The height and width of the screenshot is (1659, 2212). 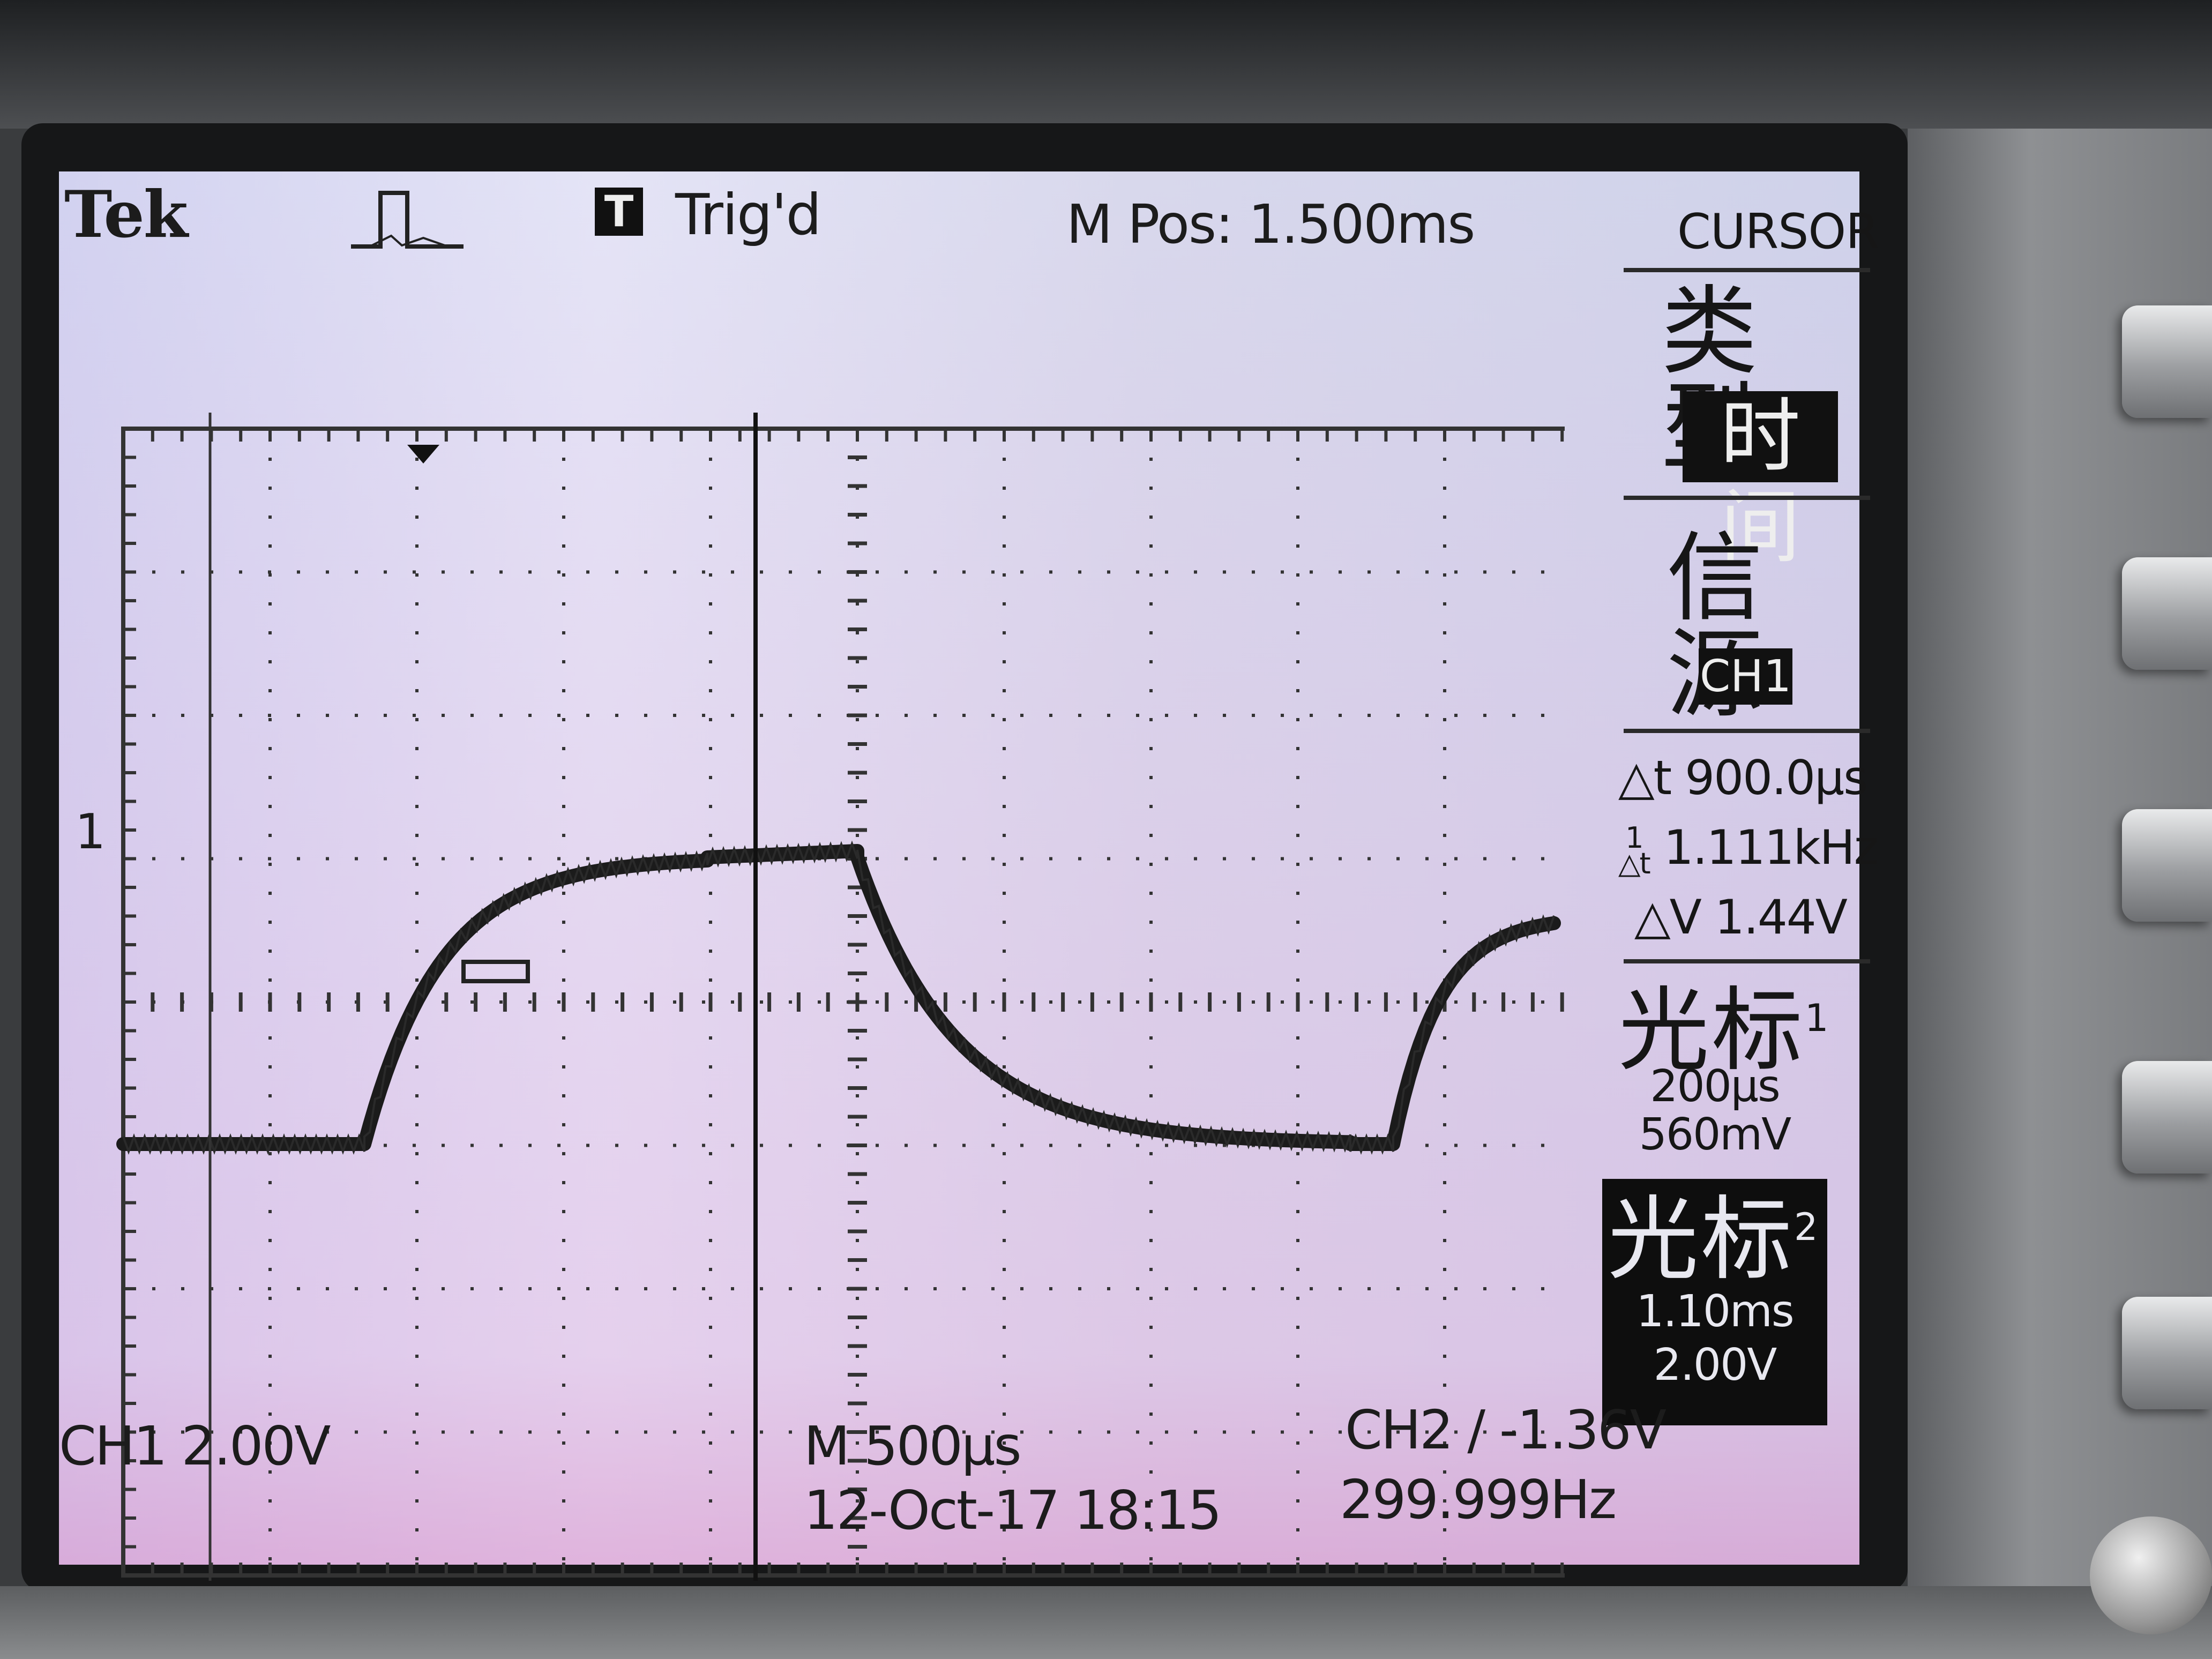 What do you see at coordinates (1634, 851) in the screenshot?
I see `one-over-delta-t-icon: 1 △t` at bounding box center [1634, 851].